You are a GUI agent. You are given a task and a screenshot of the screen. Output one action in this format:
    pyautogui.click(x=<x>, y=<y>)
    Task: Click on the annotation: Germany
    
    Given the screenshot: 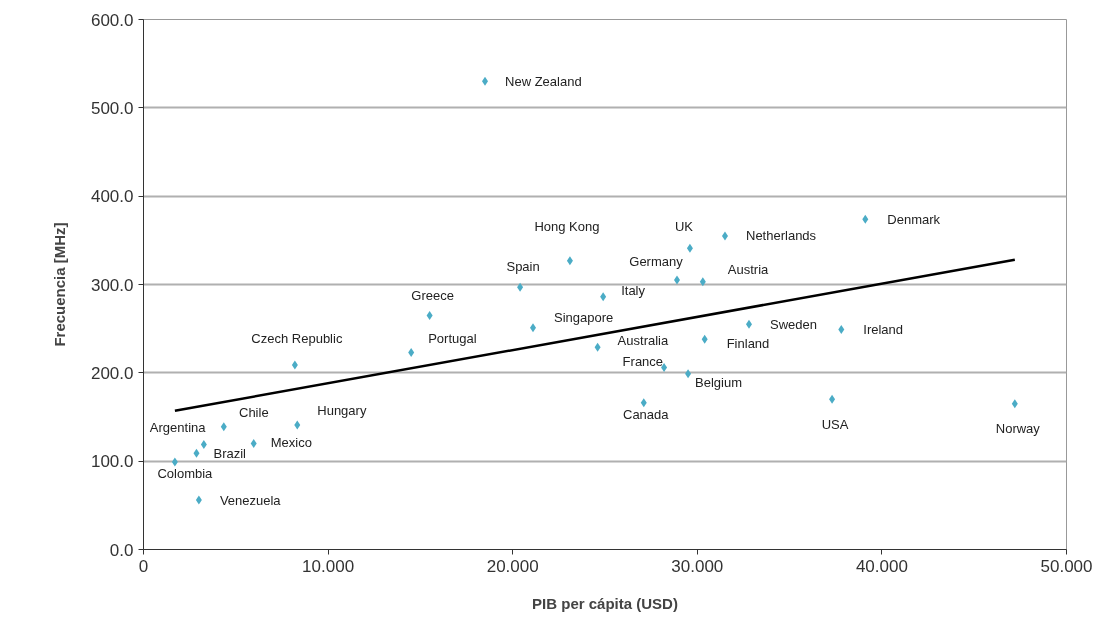 What is the action you would take?
    pyautogui.click(x=656, y=261)
    